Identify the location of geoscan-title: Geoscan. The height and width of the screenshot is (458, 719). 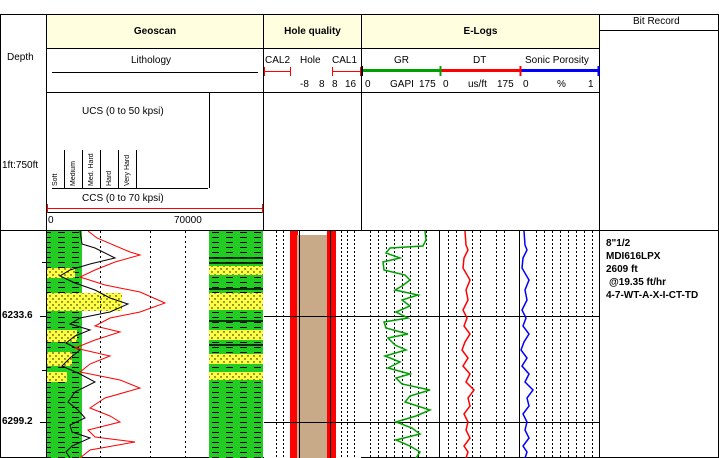
(155, 31).